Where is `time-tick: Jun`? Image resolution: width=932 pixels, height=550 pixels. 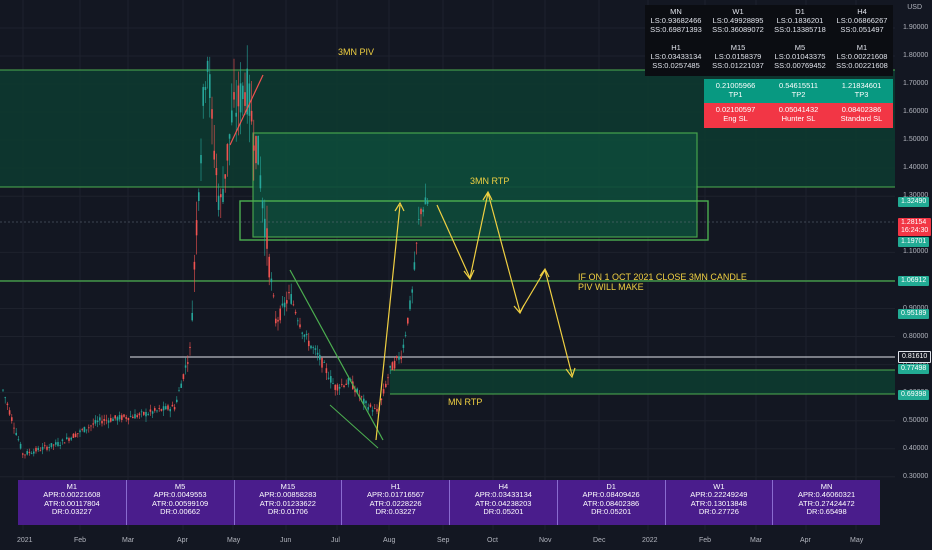
time-tick: Jun is located at coordinates (286, 540).